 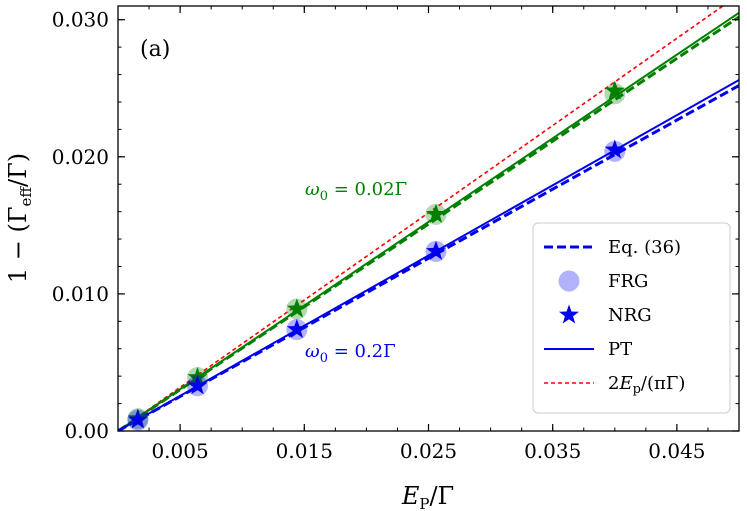 I want to click on annotation-omega-002: ω0 = 0.02Γ, so click(x=356, y=191).